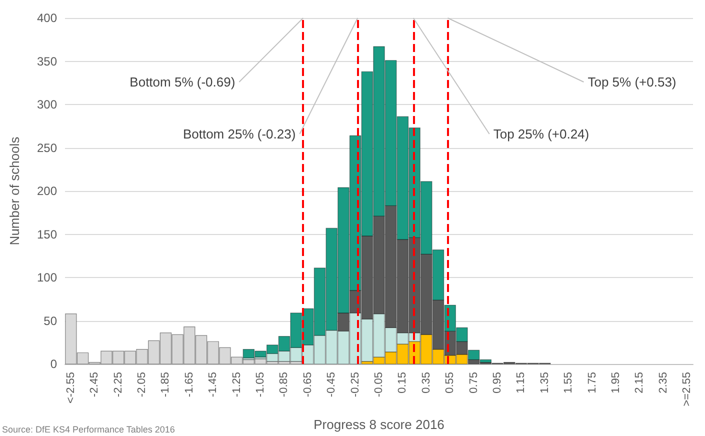 The height and width of the screenshot is (436, 705). Describe the element at coordinates (284, 385) in the screenshot. I see `x-tick-label: -0.85` at that location.